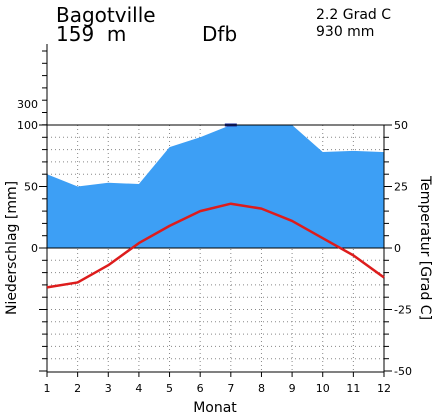 The height and width of the screenshot is (416, 436). I want to click on x-tick-label: 12, so click(384, 388).